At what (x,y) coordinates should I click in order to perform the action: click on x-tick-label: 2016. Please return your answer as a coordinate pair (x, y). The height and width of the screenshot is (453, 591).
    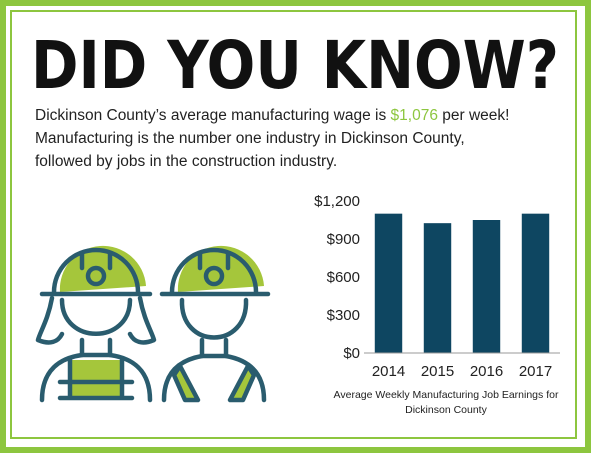
    Looking at the image, I should click on (486, 371).